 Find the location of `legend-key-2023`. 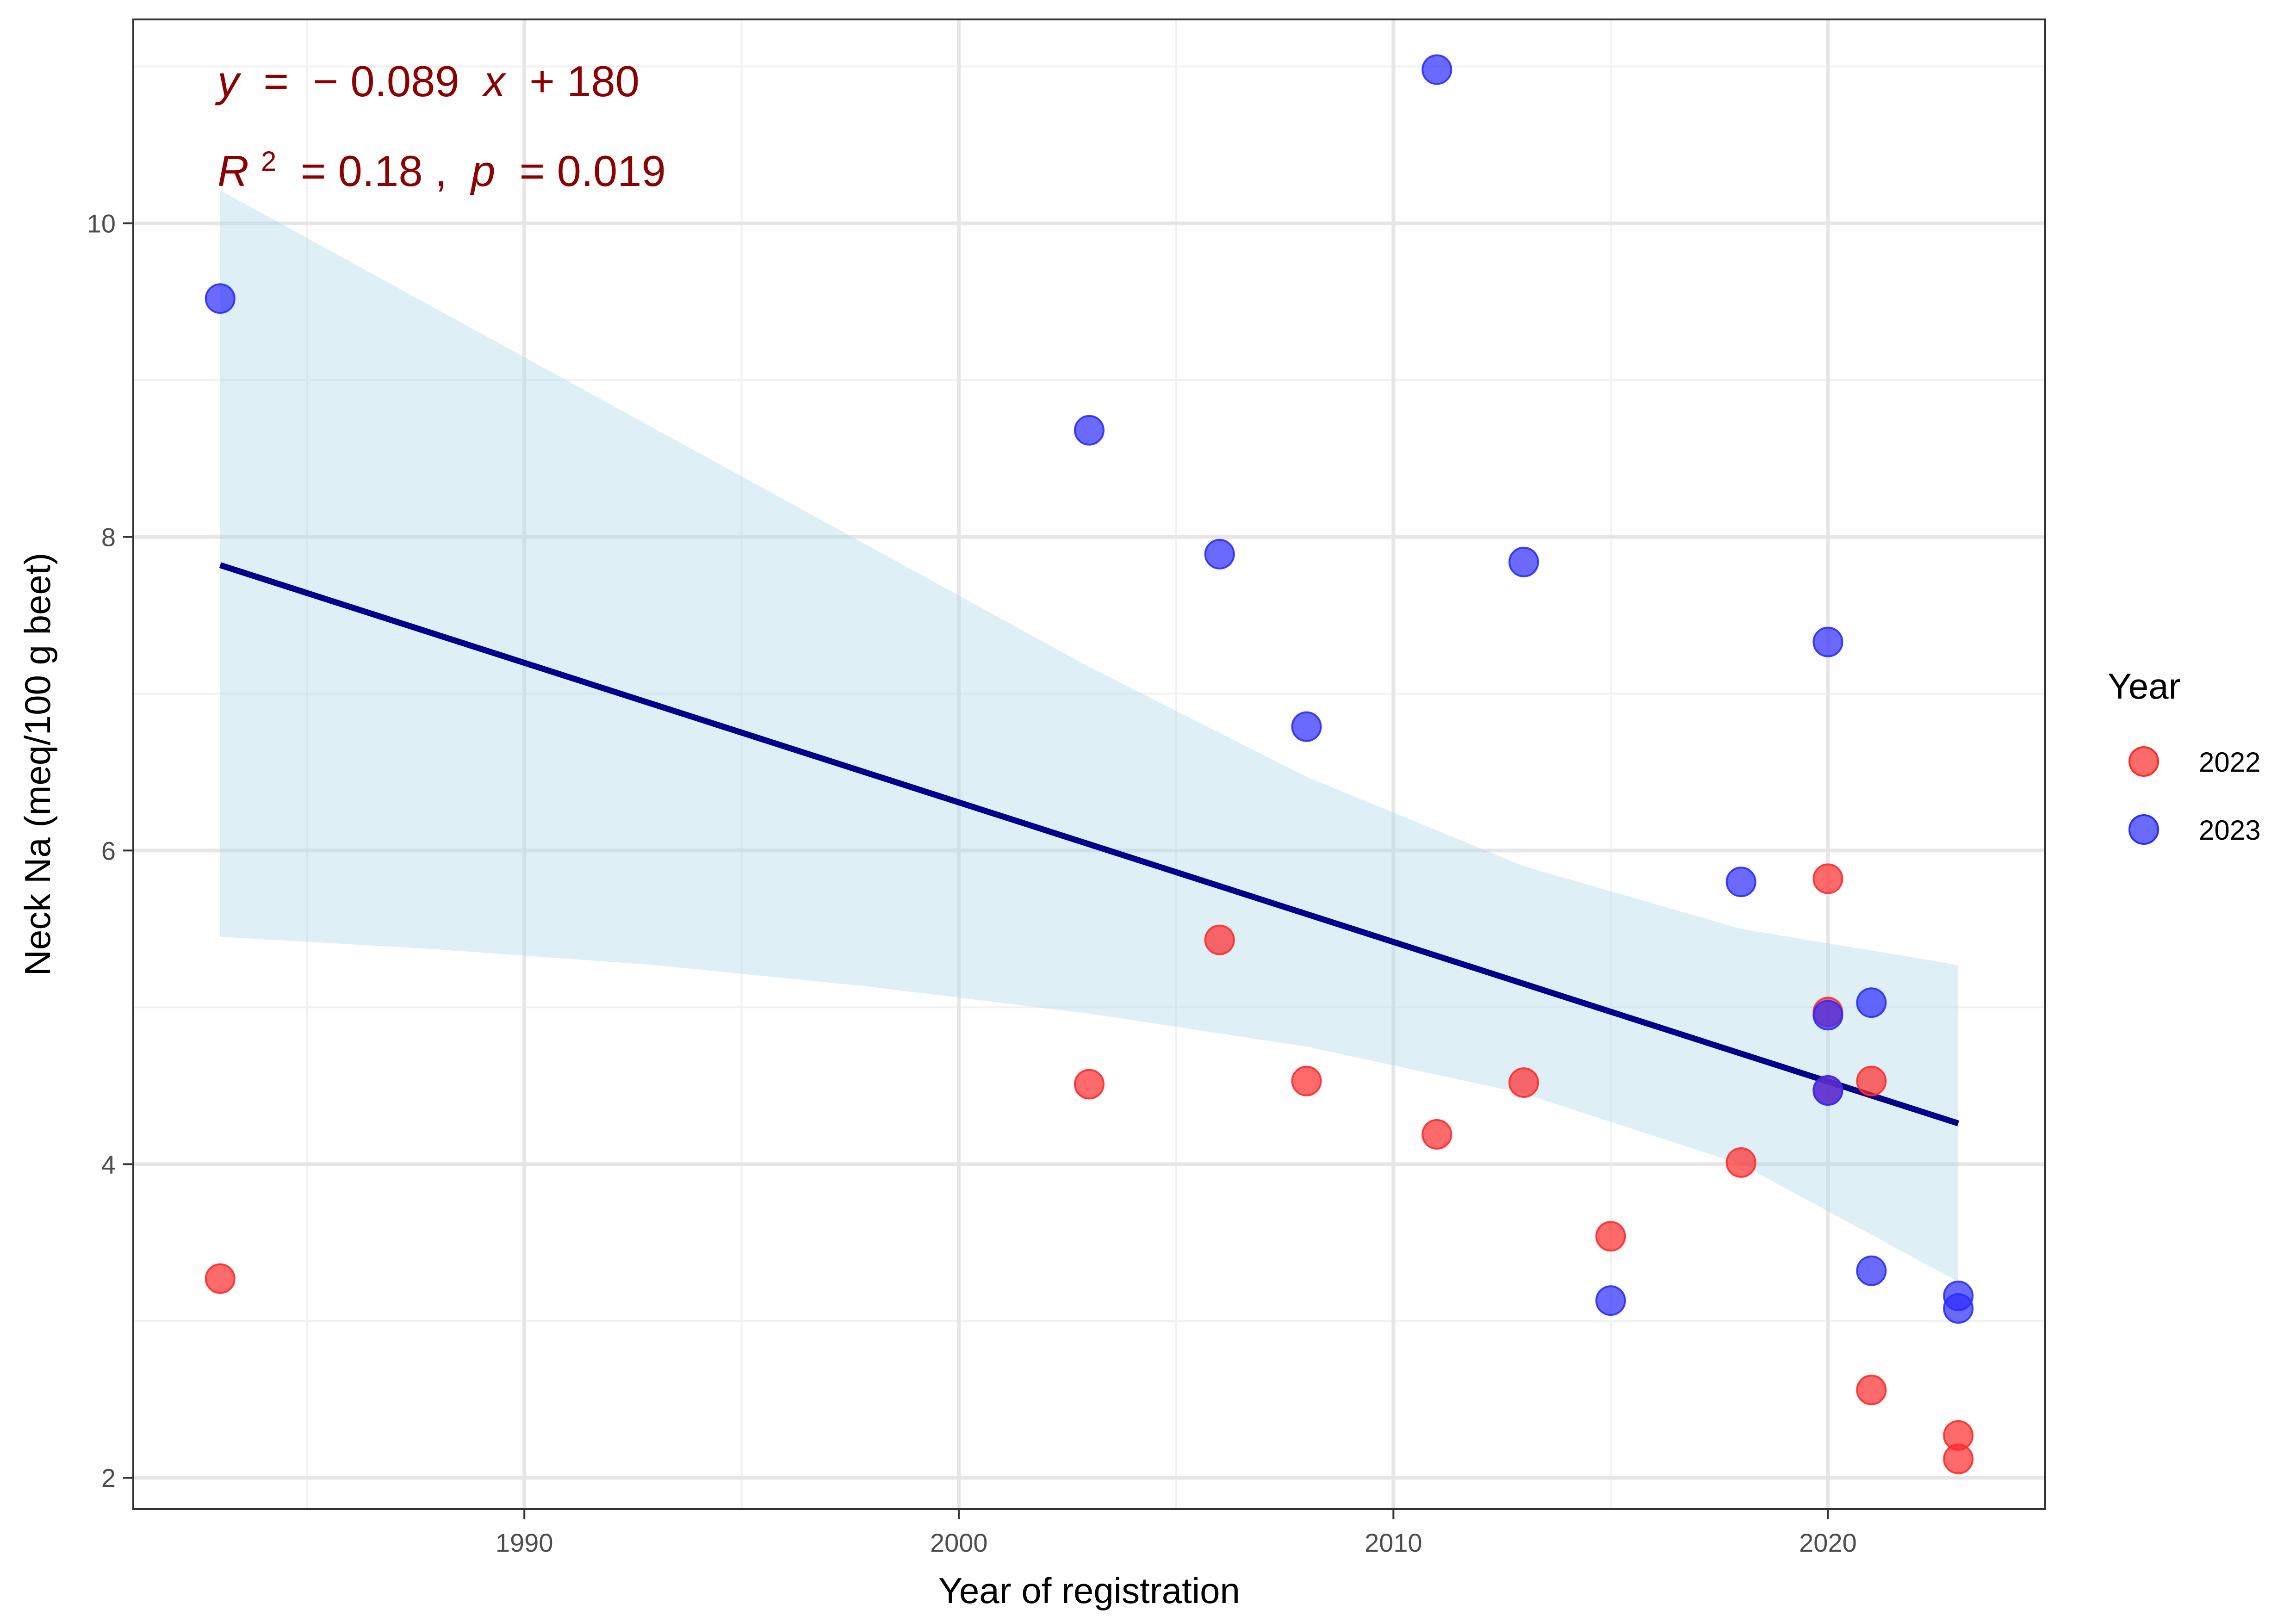

legend-key-2023 is located at coordinates (2143, 830).